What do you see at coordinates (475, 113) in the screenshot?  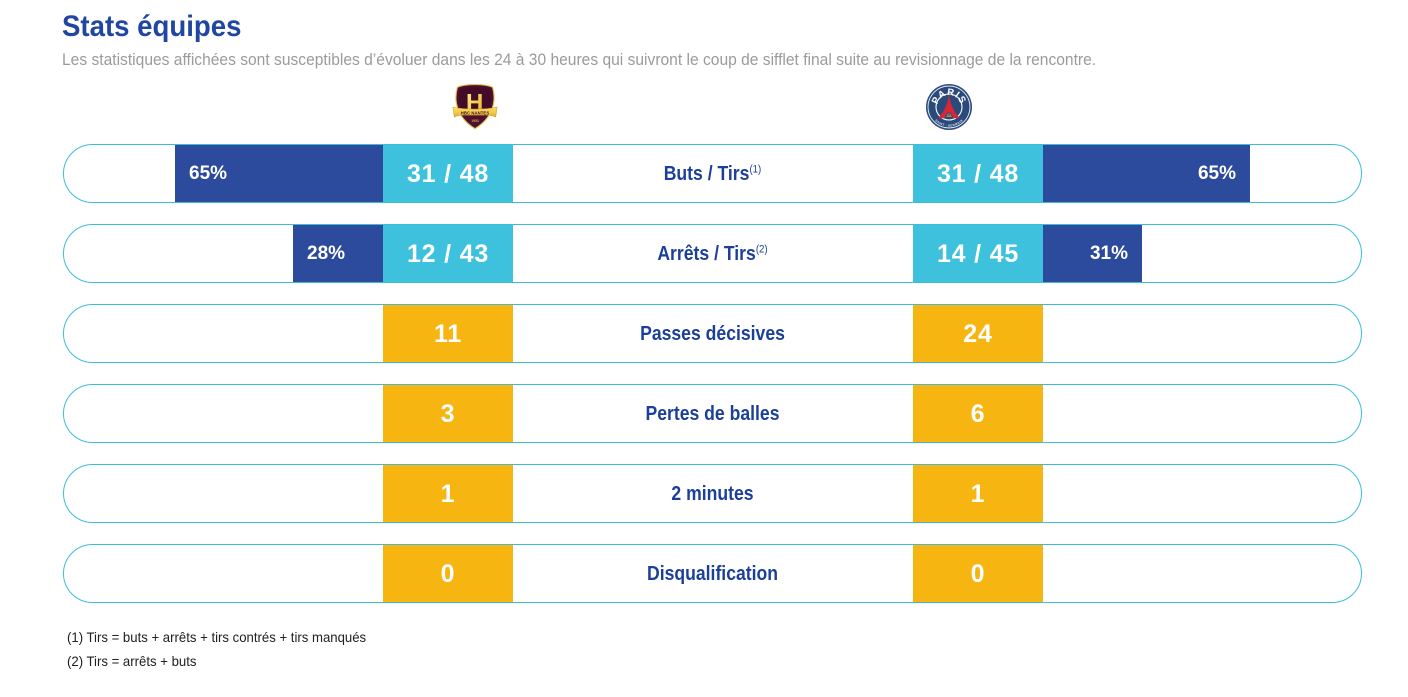 I see `svg-text: HBC NANTES` at bounding box center [475, 113].